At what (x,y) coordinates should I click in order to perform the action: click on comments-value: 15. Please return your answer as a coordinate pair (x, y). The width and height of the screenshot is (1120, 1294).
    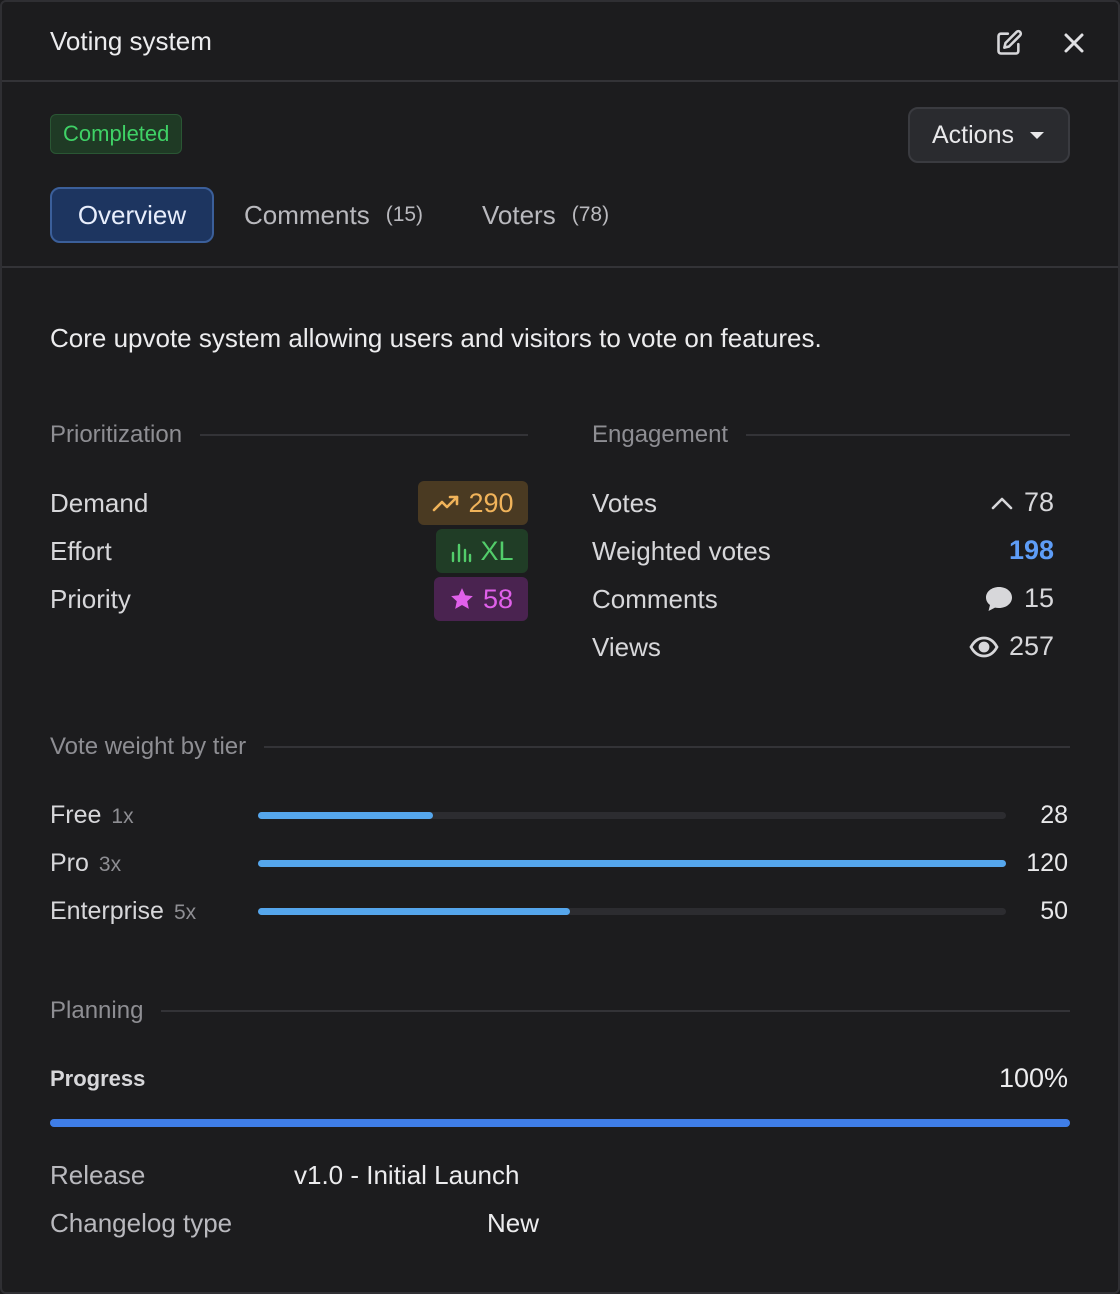
    Looking at the image, I should click on (1038, 598).